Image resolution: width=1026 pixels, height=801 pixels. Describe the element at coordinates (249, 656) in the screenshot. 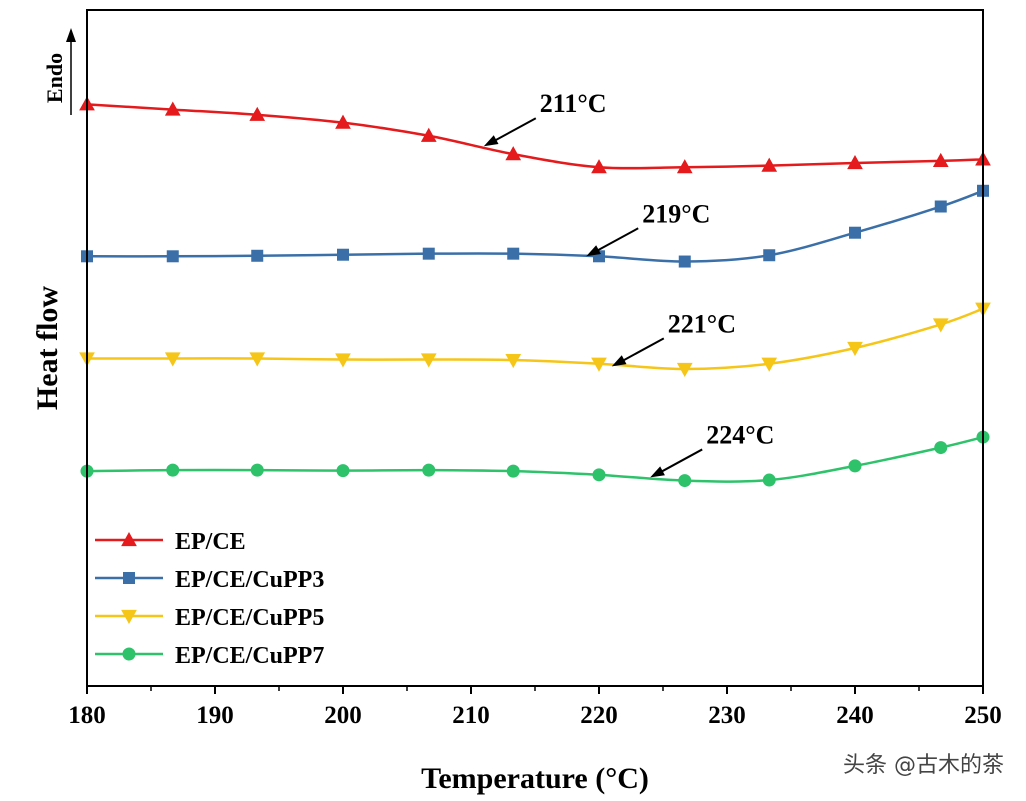

I see `legend-label: EP/CE/CuPP7` at that location.